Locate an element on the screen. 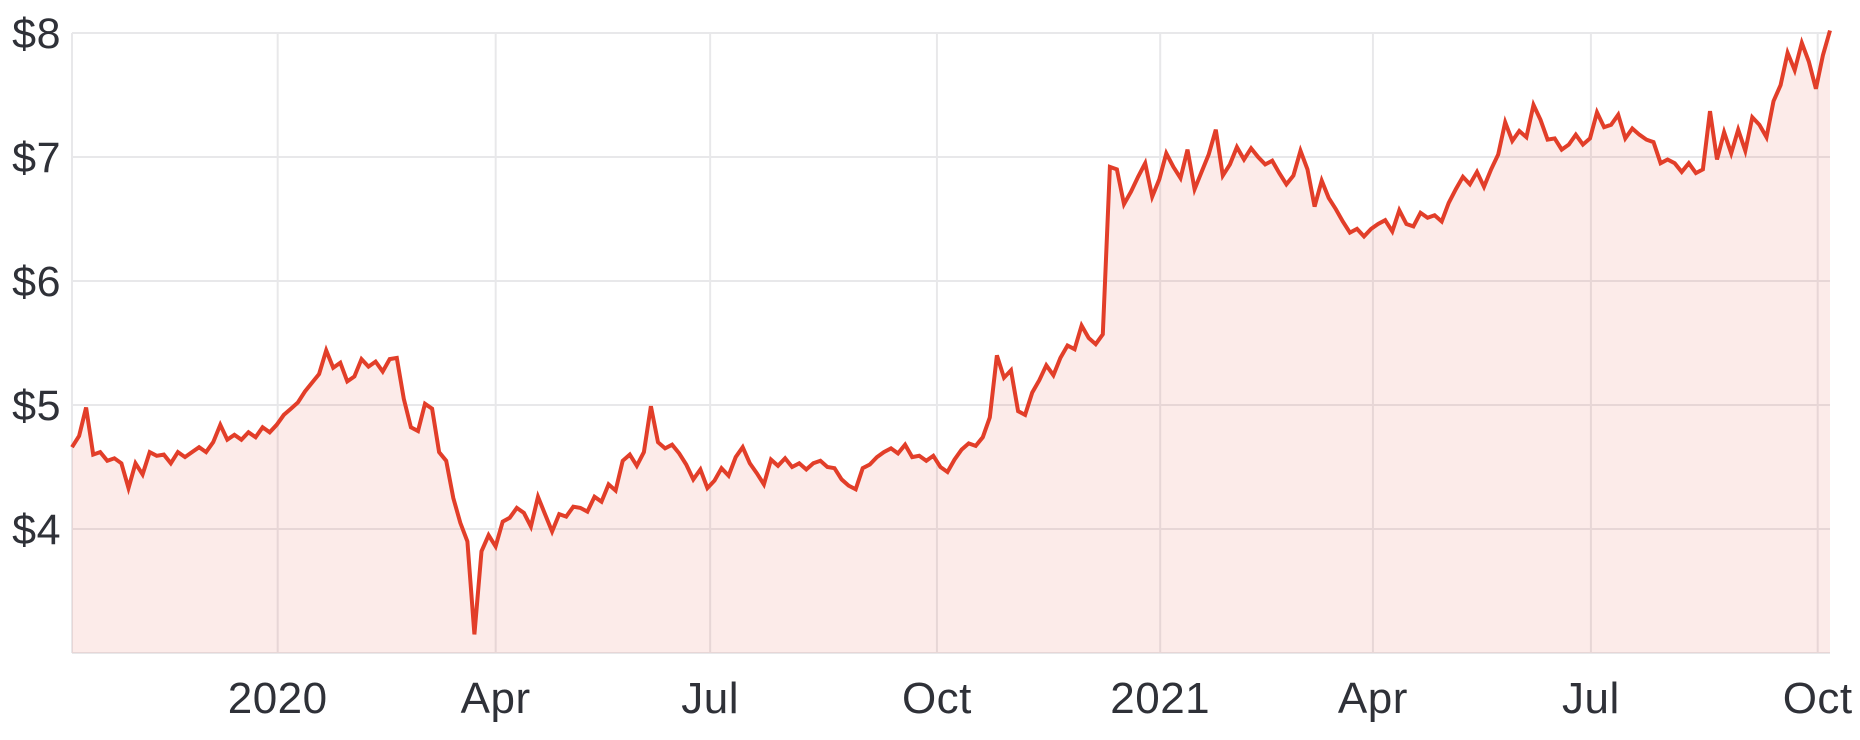 The height and width of the screenshot is (740, 1860). x-axis-labels: 2020 Apr Jul Oct 2021 Apr Jul Oct is located at coordinates (1040, 698).